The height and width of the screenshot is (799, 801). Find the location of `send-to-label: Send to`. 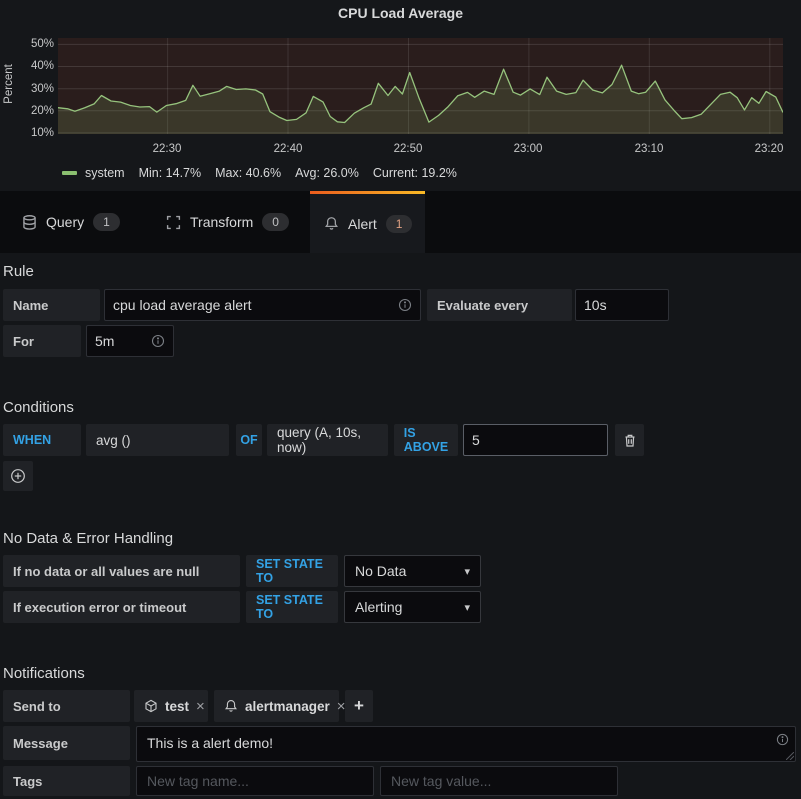

send-to-label: Send to is located at coordinates (66, 706).